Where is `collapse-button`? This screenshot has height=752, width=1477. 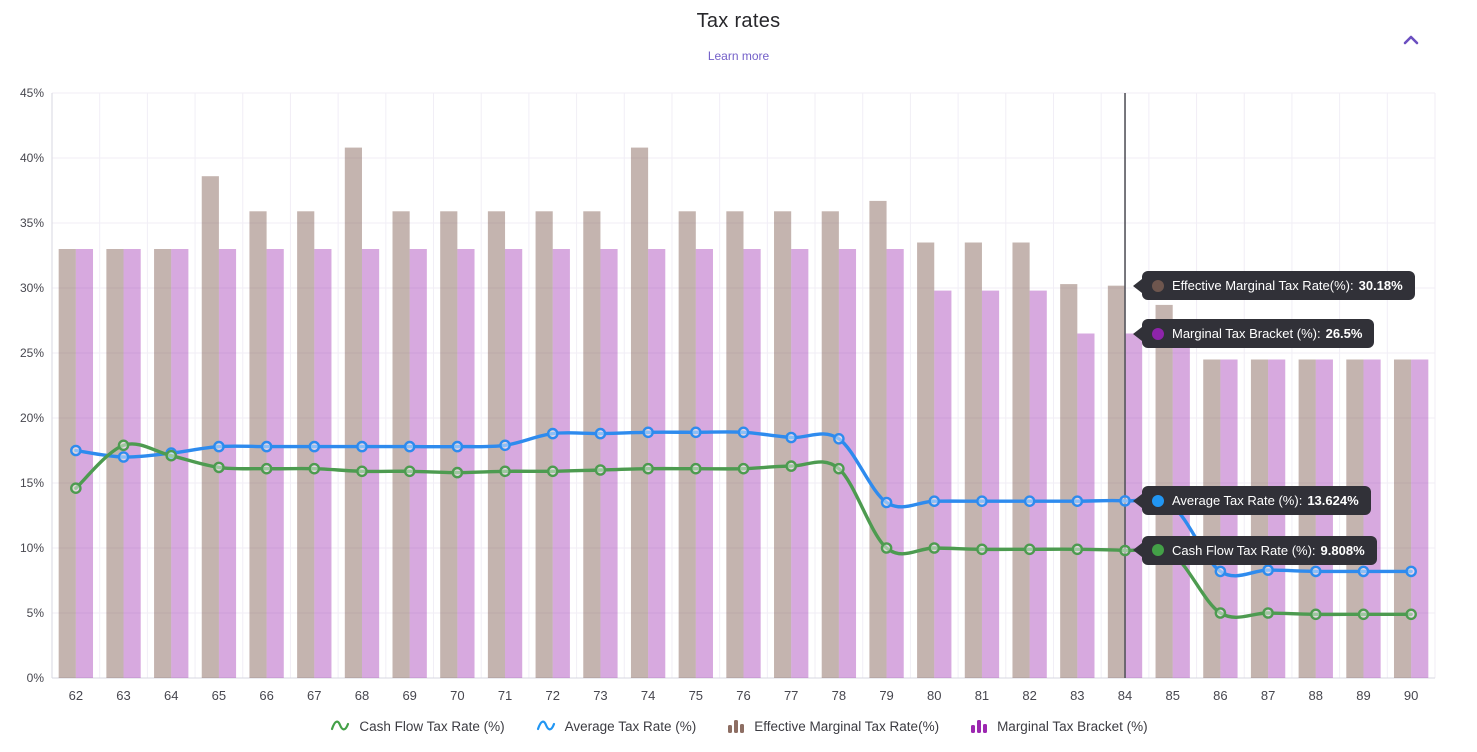
collapse-button is located at coordinates (1411, 40).